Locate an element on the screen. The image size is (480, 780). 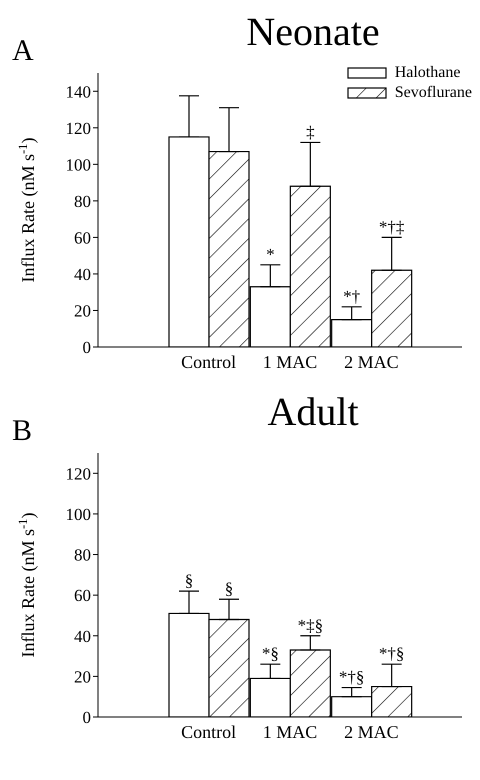
text: A is located at coordinates (23, 51).